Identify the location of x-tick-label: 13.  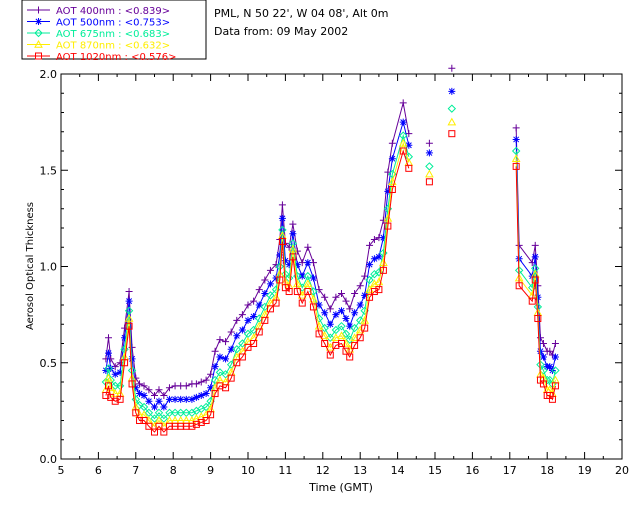
(360, 470).